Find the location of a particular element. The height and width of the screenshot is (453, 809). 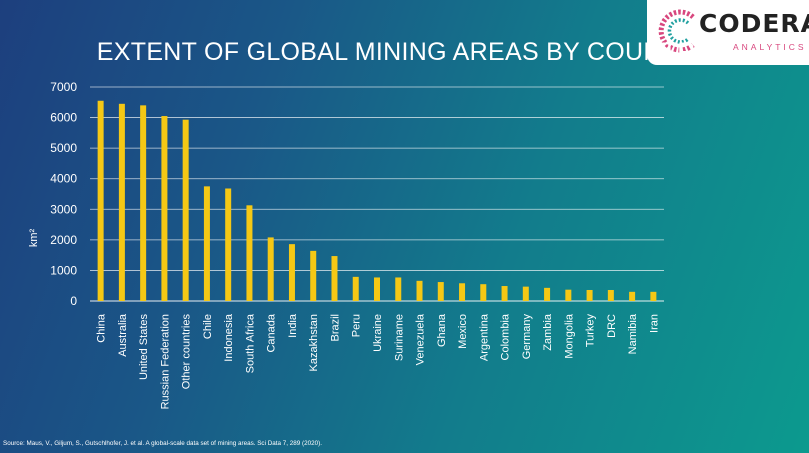

bar-germany is located at coordinates (525, 293).